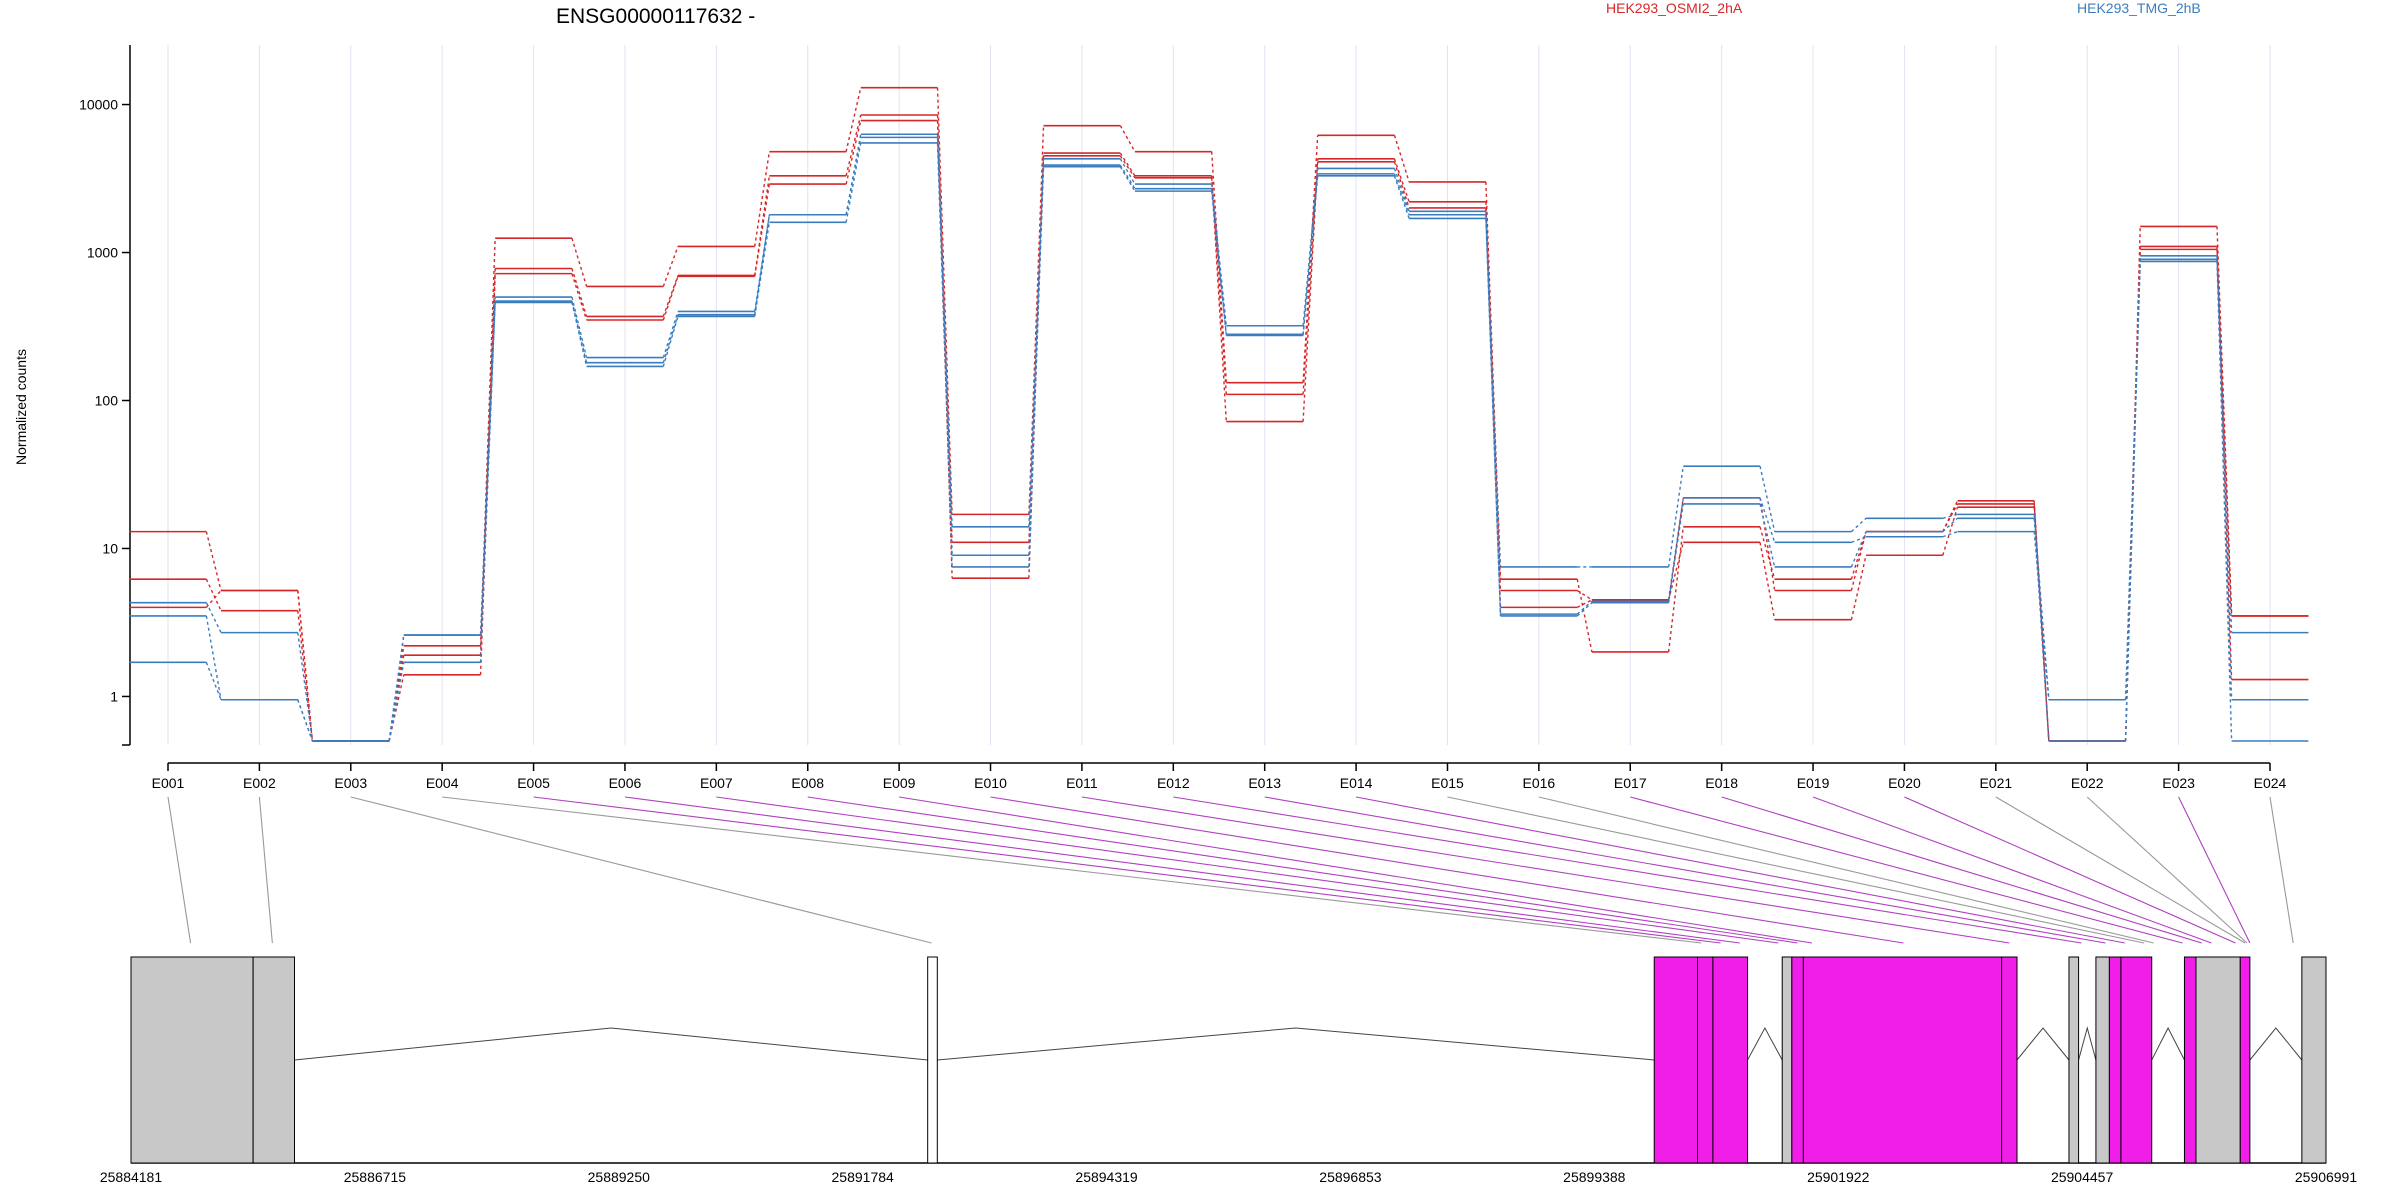  Describe the element at coordinates (2082, 1177) in the screenshot. I see `genome-tick-label: 25904457` at that location.